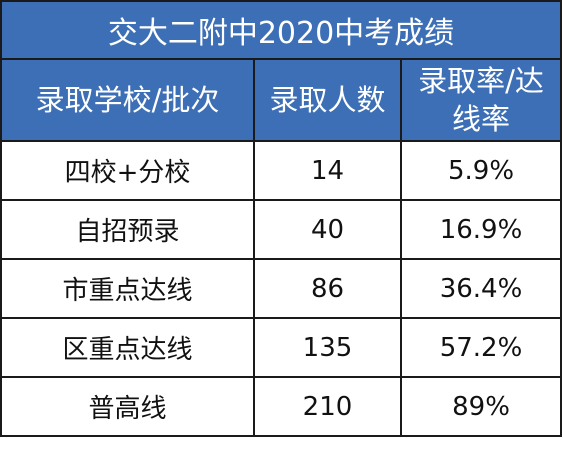 This screenshot has width=563, height=462. I want to click on cell: 40, so click(327, 229).